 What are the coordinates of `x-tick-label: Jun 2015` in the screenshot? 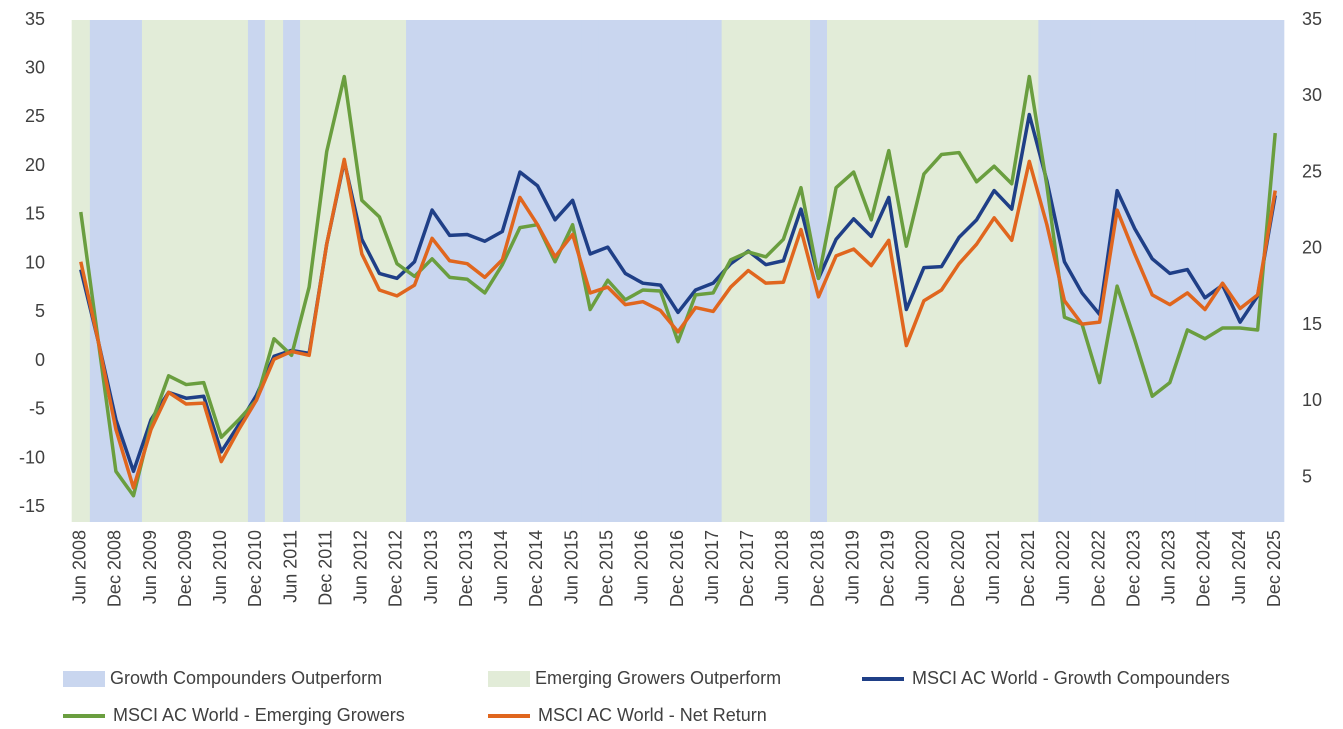 It's located at (571, 567).